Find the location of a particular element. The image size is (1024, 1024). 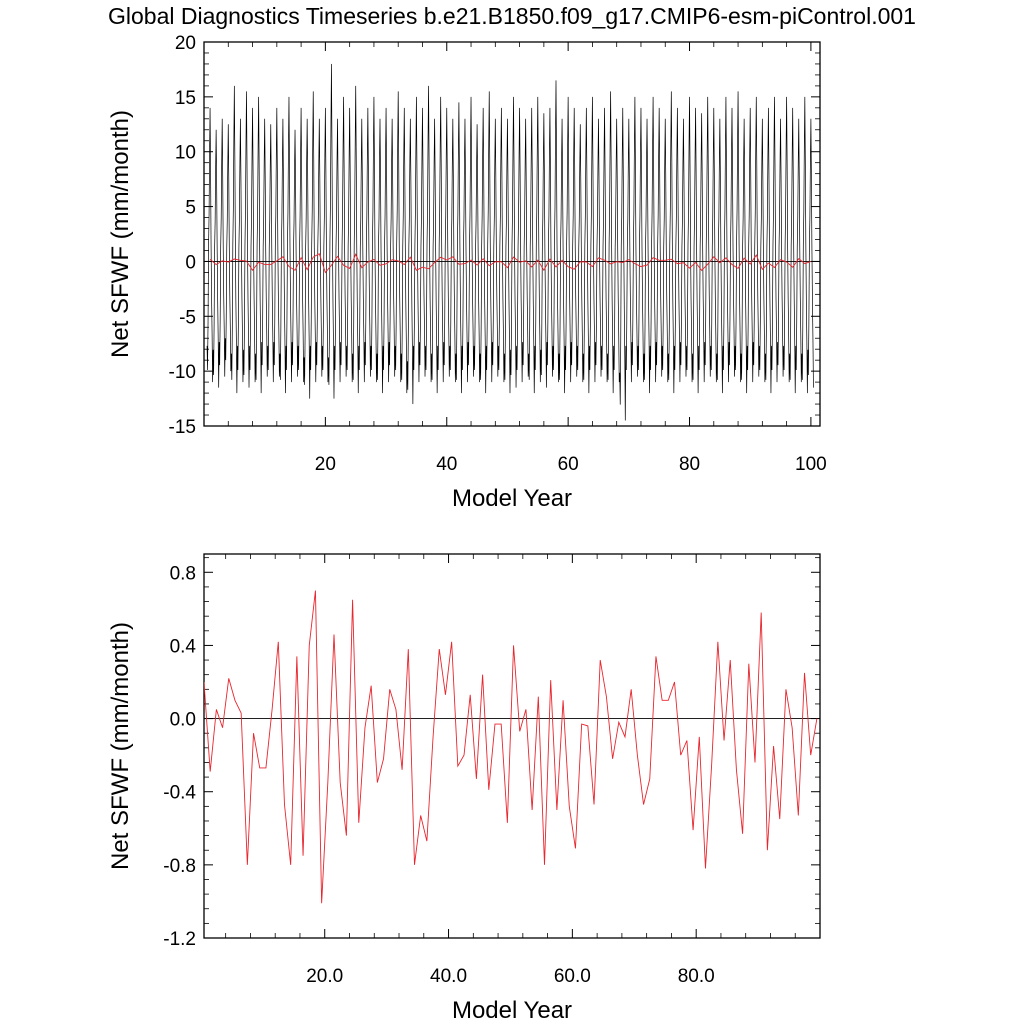

x-tick-label: 60.0 is located at coordinates (572, 976).